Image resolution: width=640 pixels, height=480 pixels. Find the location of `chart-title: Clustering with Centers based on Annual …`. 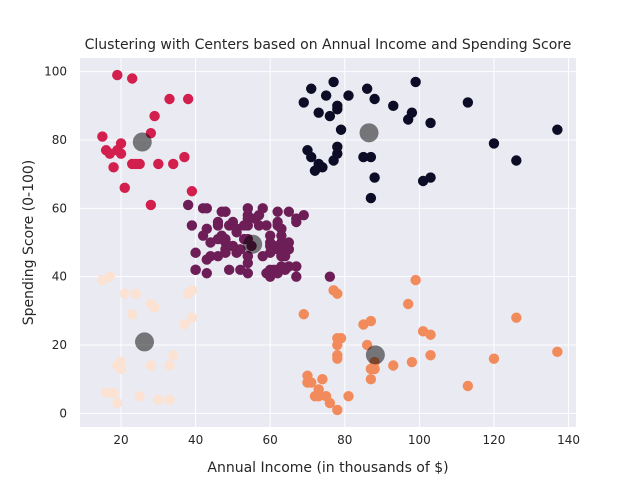

chart-title: Clustering with Centers based on Annual … is located at coordinates (328, 45).